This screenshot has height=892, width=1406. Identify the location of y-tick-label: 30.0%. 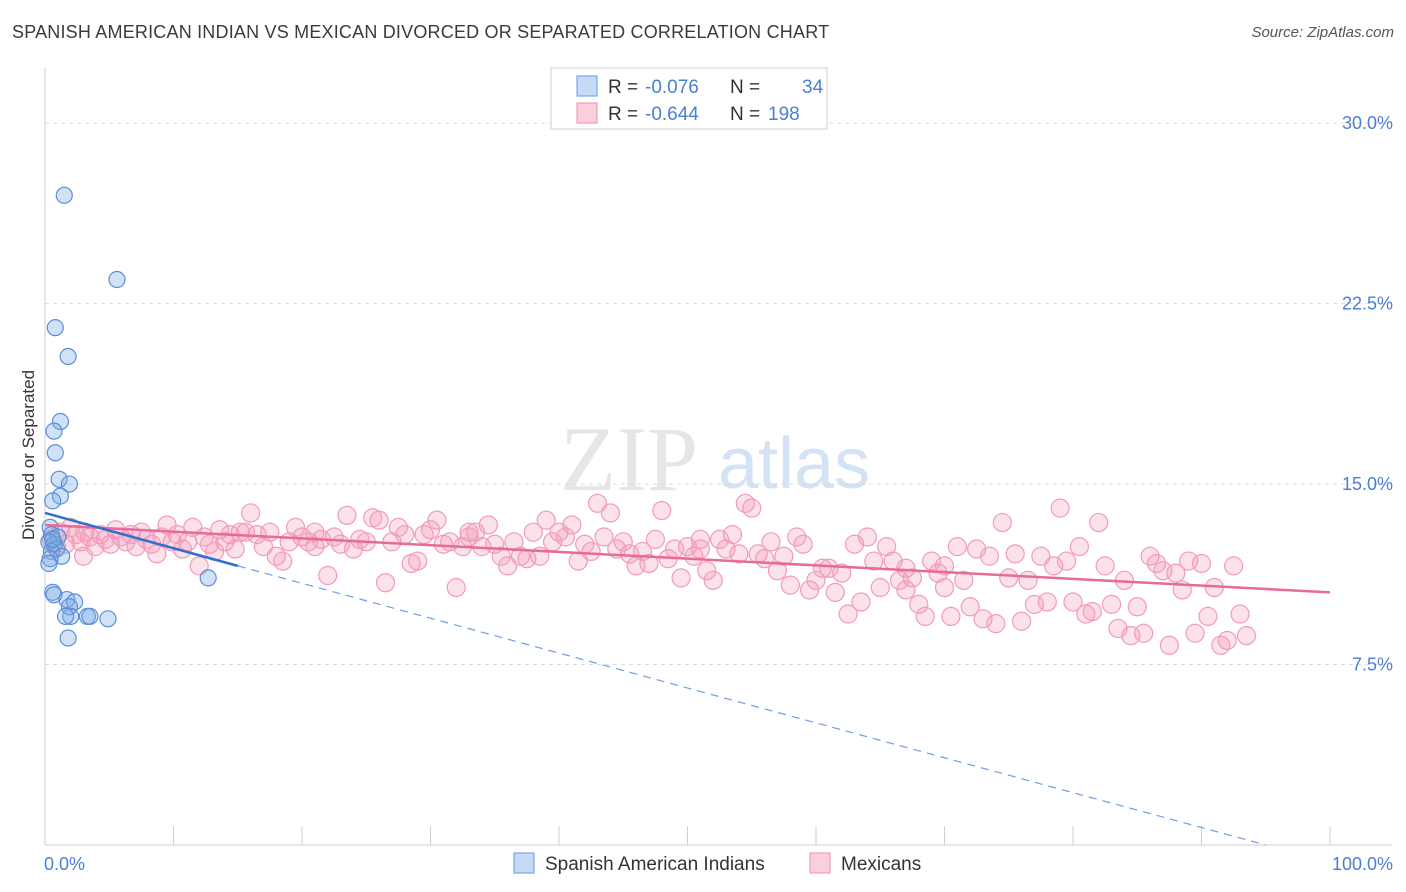
(1367, 123).